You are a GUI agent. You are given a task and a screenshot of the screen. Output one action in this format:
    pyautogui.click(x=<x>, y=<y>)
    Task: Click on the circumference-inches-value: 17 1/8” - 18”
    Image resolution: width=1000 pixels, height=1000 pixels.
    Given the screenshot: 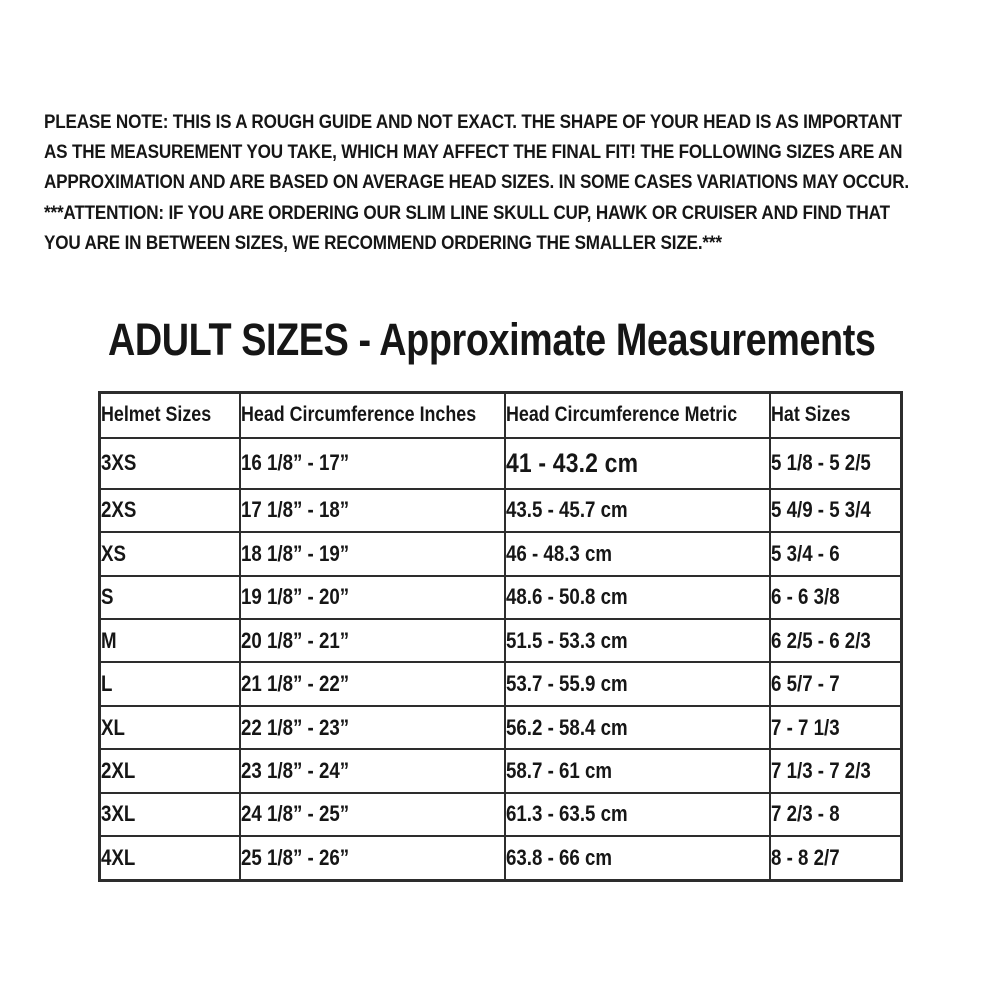 What is the action you would take?
    pyautogui.click(x=294, y=510)
    